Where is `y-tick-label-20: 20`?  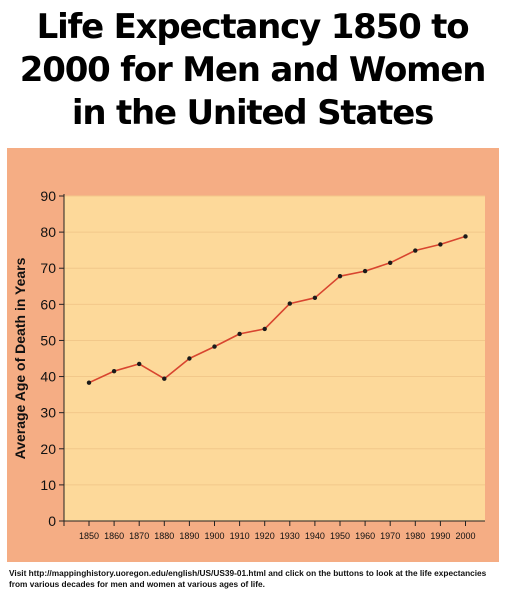 y-tick-label-20: 20 is located at coordinates (48, 449).